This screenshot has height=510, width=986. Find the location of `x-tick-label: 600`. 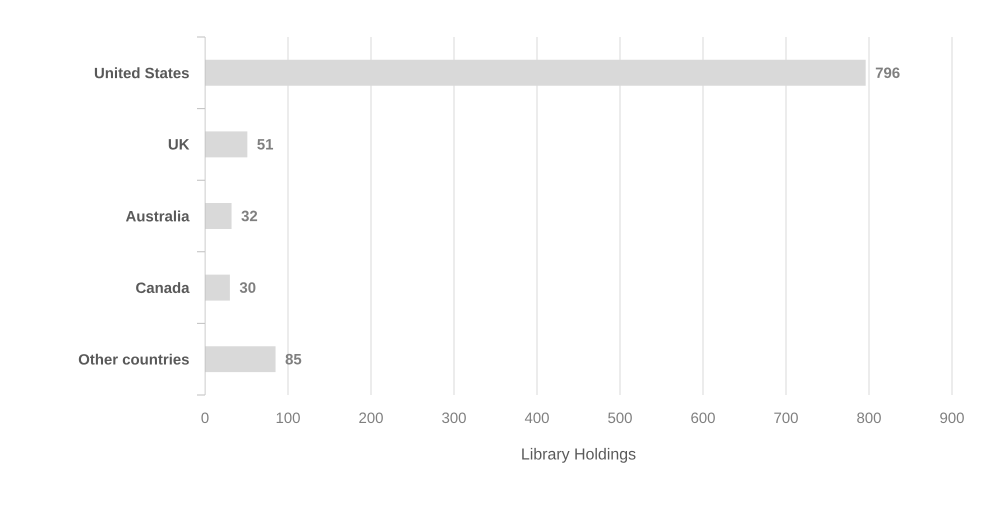

x-tick-label: 600 is located at coordinates (703, 418).